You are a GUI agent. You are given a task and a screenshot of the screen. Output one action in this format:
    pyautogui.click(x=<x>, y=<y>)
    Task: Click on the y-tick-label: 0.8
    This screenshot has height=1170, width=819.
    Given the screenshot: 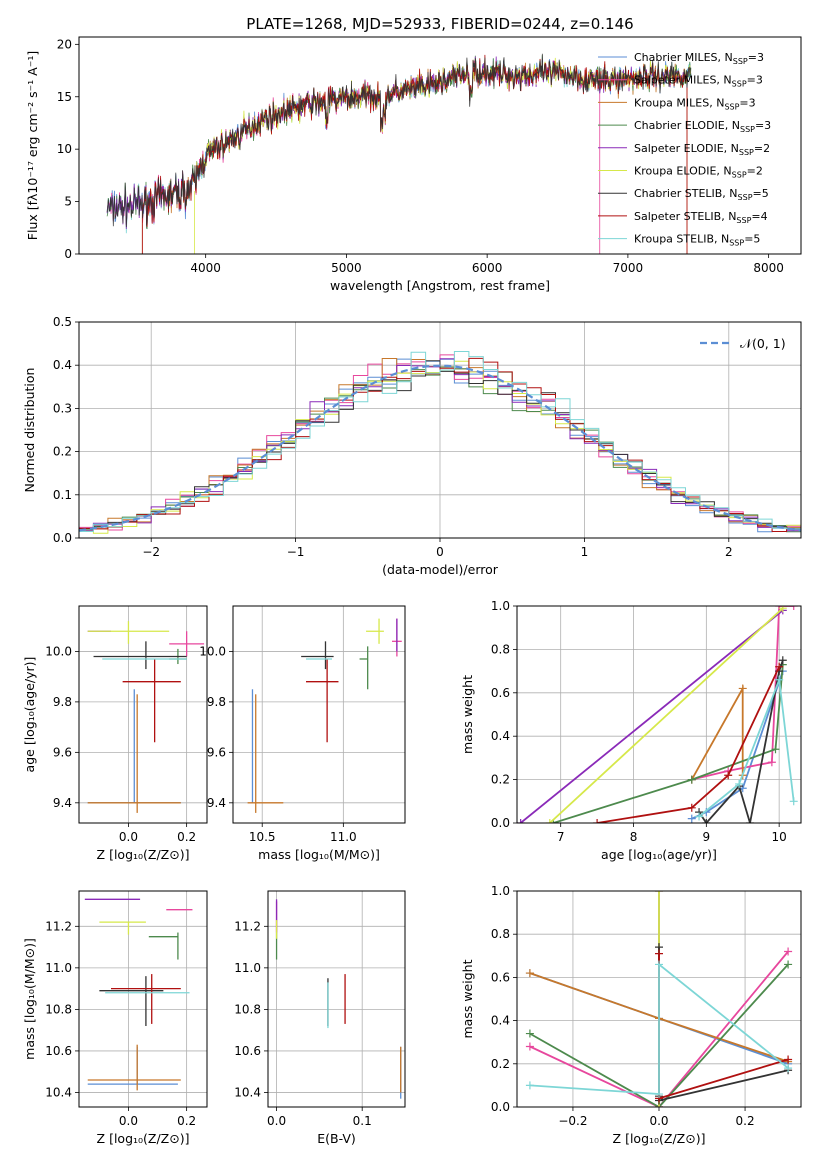 What is the action you would take?
    pyautogui.click(x=500, y=934)
    